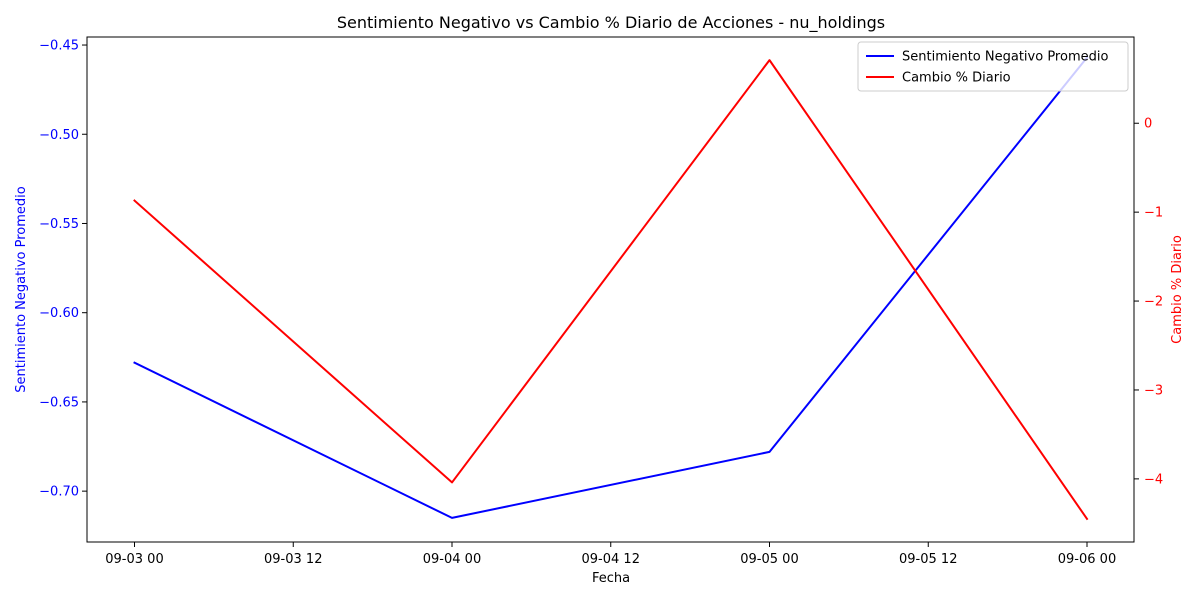 This screenshot has height=600, width=1200. What do you see at coordinates (769, 559) in the screenshot?
I see `x-tick-label: 09-05 00` at bounding box center [769, 559].